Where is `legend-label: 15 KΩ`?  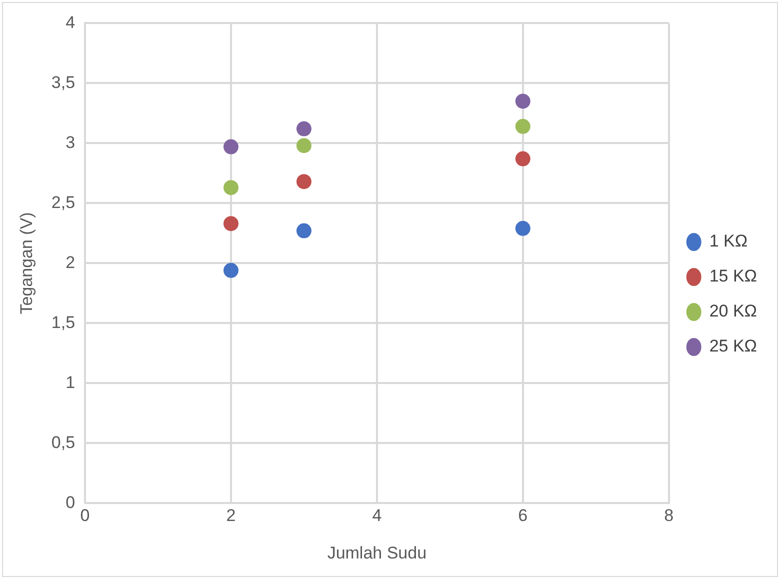 legend-label: 15 KΩ is located at coordinates (733, 276).